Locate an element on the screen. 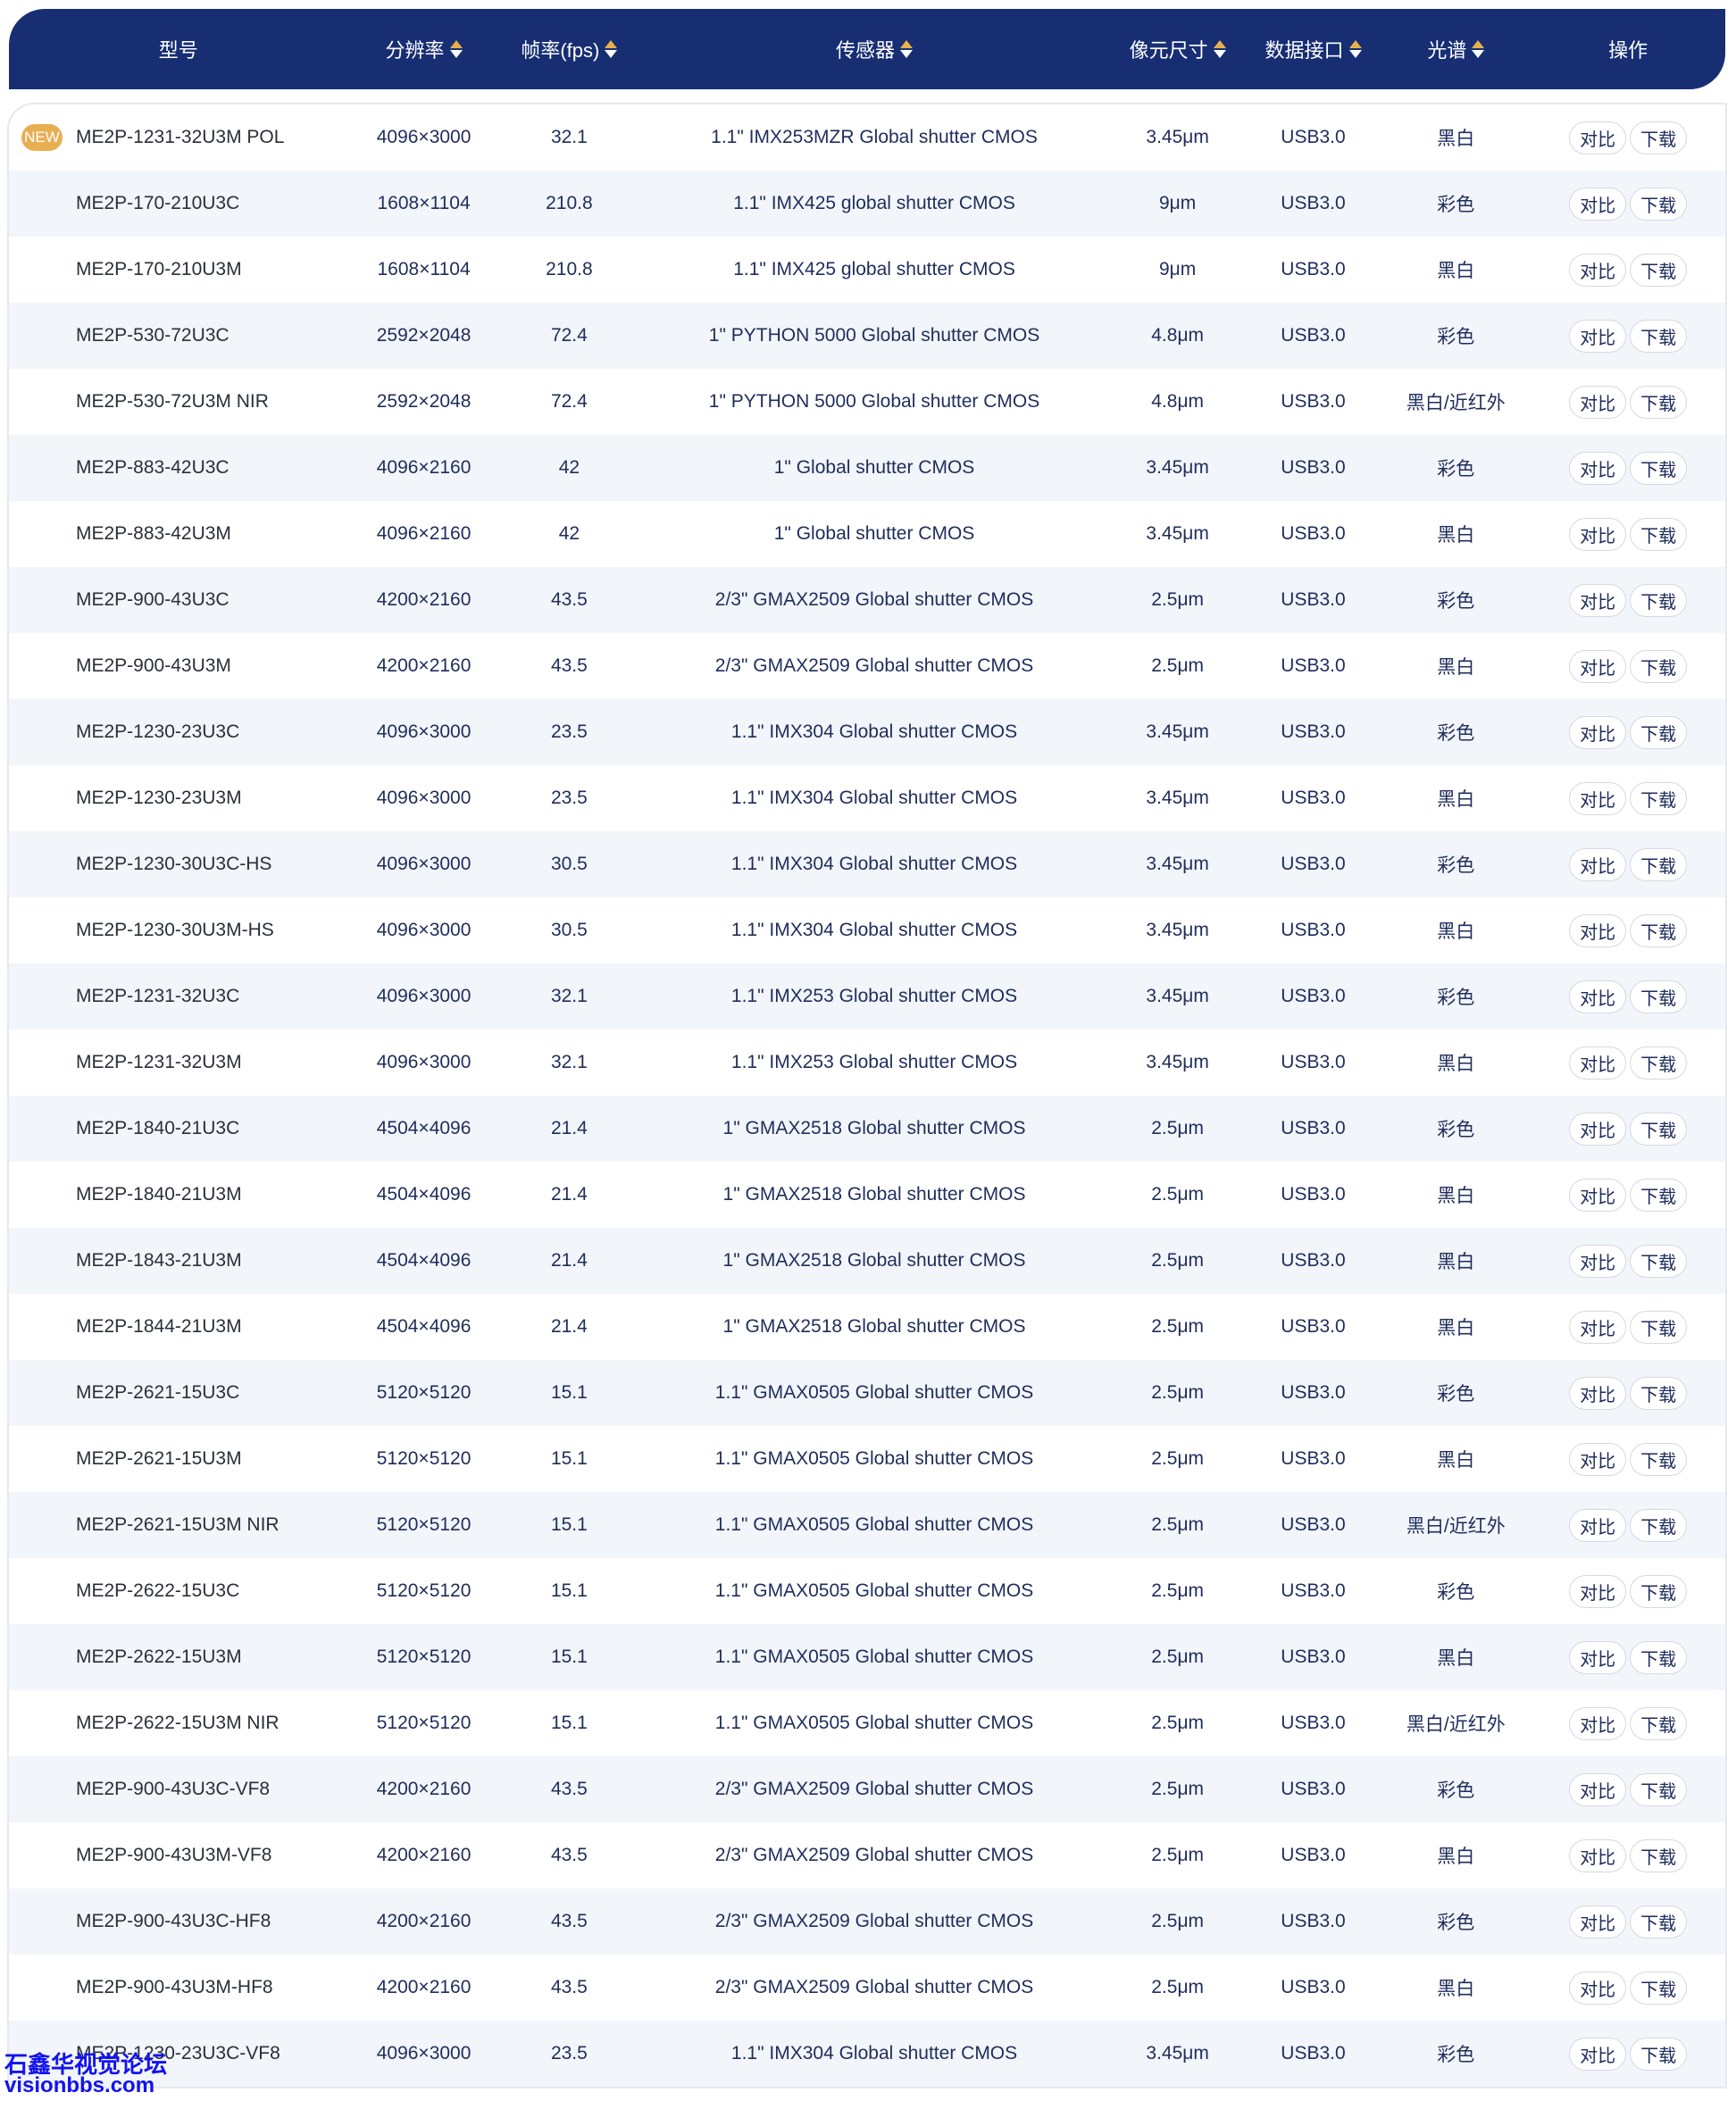  model-text: ME2P-1231-32U3M is located at coordinates (159, 1062).